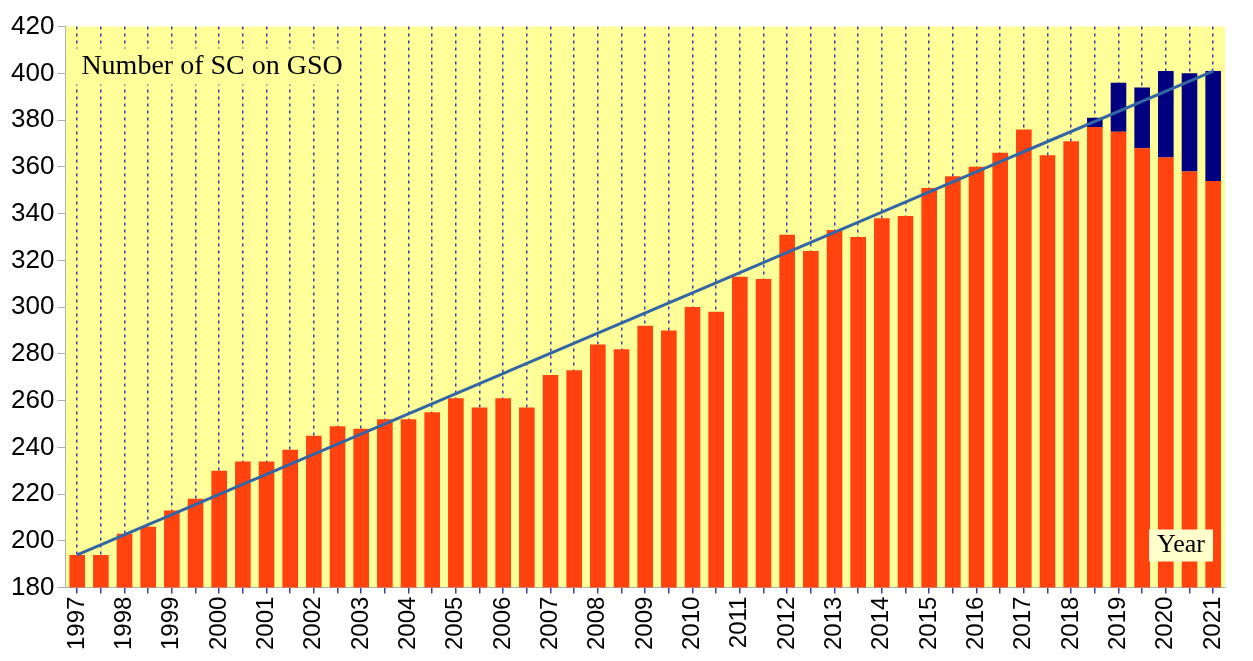 The height and width of the screenshot is (661, 1253). What do you see at coordinates (32, 352) in the screenshot?
I see `y-tick-label: 280` at bounding box center [32, 352].